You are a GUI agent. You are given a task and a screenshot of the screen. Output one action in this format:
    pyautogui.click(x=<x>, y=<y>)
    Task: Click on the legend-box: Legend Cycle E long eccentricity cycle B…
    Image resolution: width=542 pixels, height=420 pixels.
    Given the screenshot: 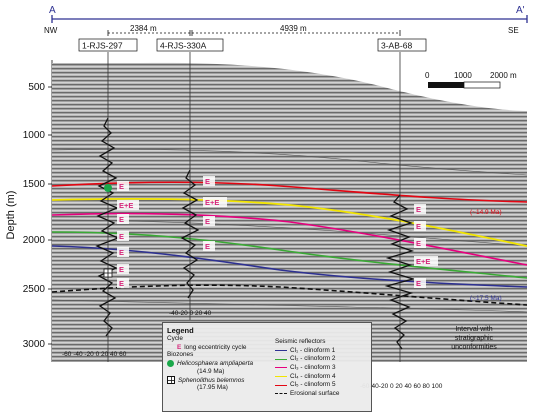 What is the action you would take?
    pyautogui.click(x=267, y=367)
    